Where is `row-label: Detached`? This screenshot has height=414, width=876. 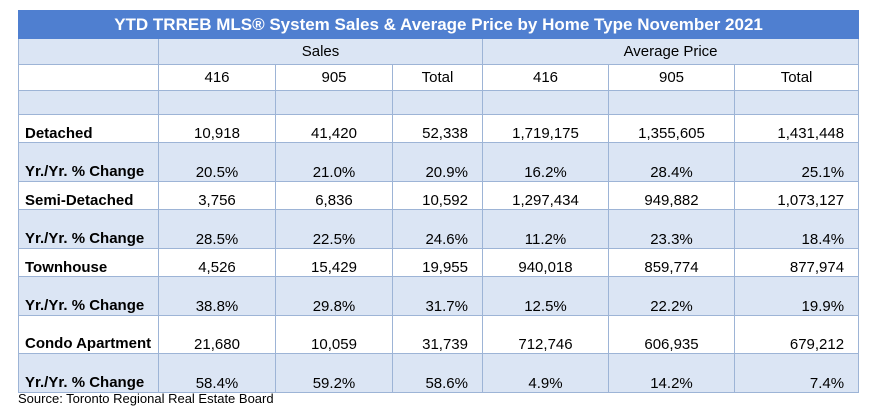
row-label: Detached is located at coordinates (88, 128).